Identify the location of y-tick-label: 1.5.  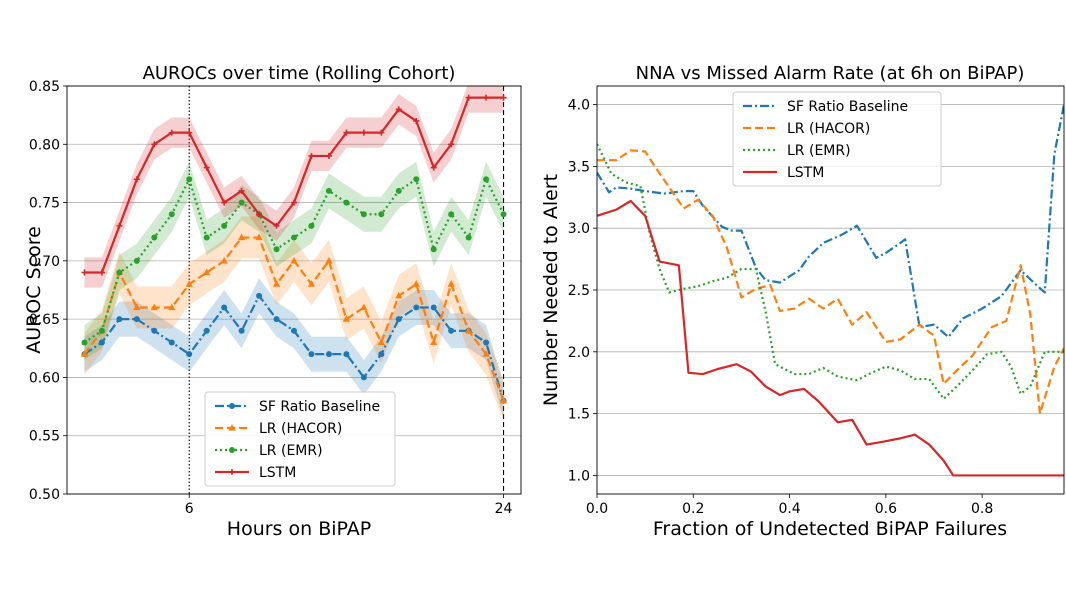
(579, 415).